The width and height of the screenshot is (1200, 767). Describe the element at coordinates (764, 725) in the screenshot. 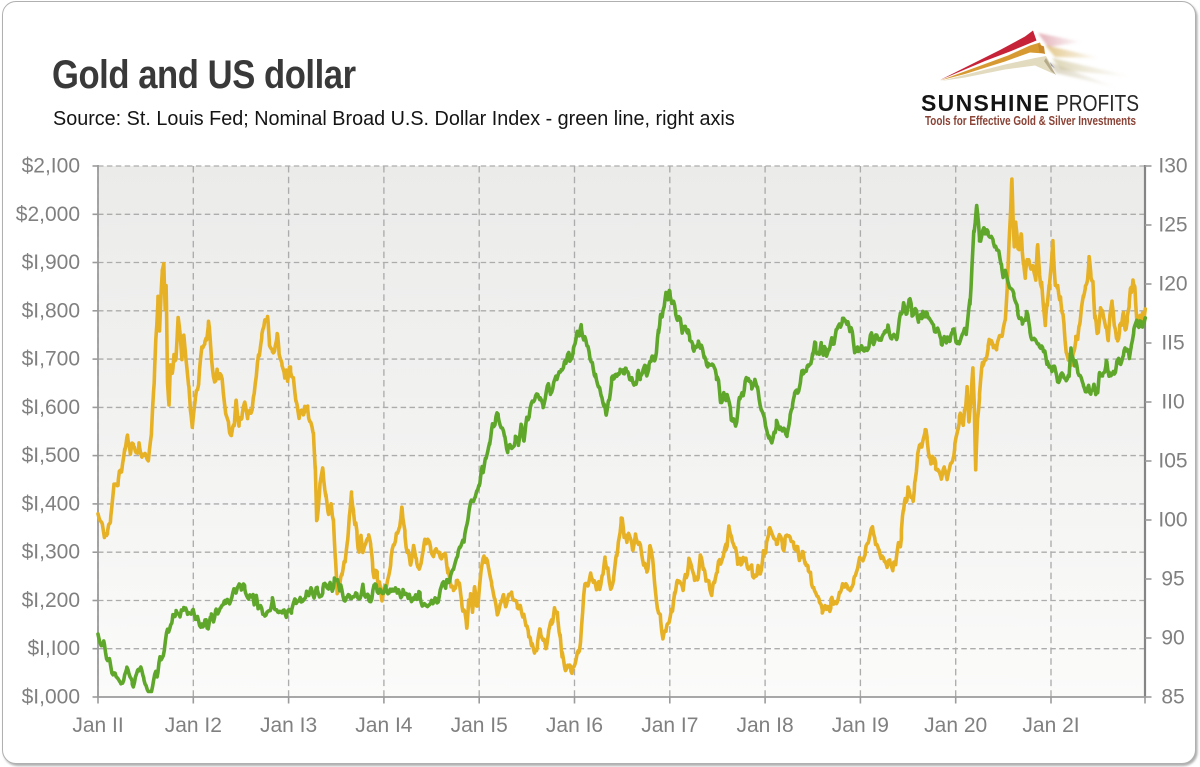

I see `svg-text: Jan I8` at that location.